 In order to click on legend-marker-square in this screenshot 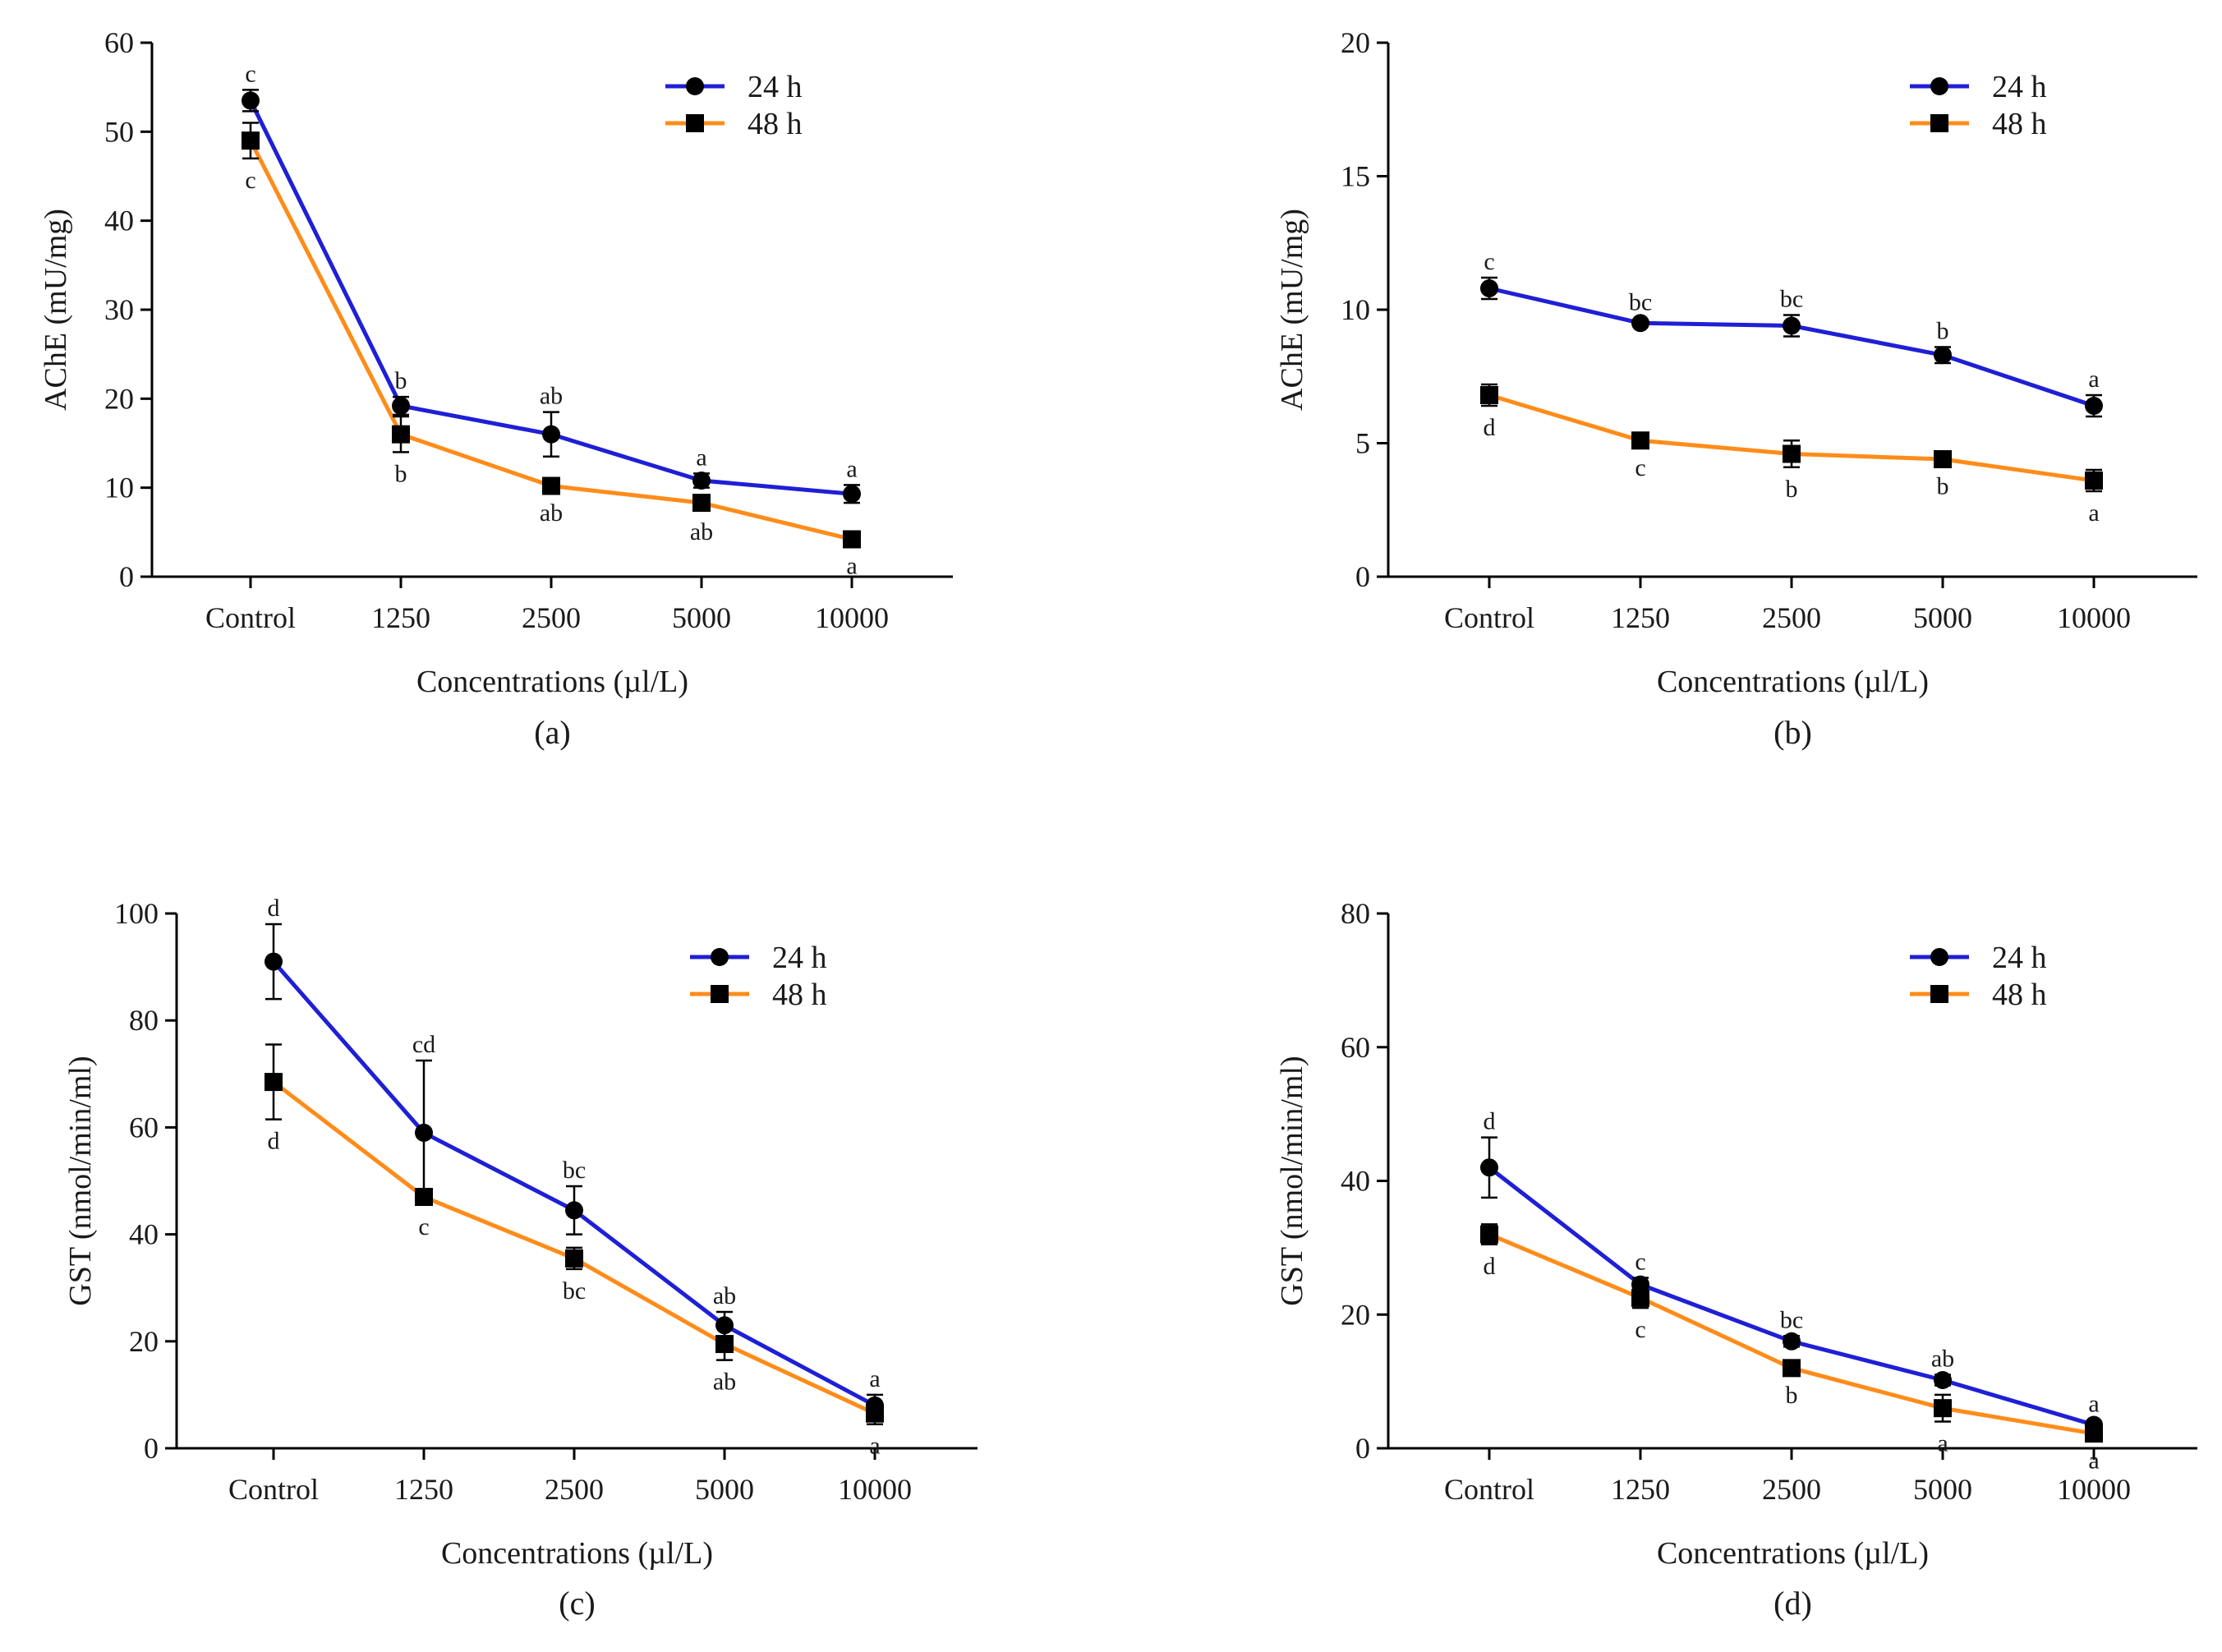, I will do `click(1939, 123)`.